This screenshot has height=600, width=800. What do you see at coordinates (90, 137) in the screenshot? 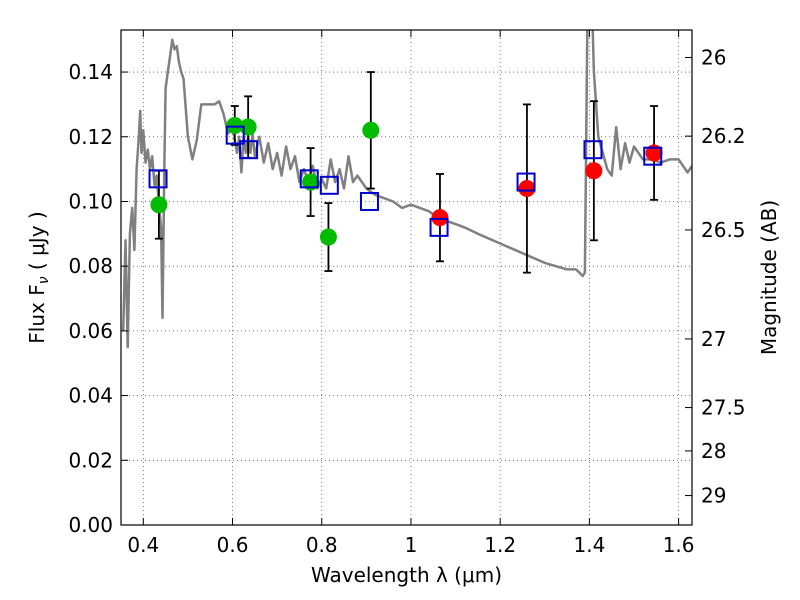
I see `y-tick-label: 0.12` at bounding box center [90, 137].